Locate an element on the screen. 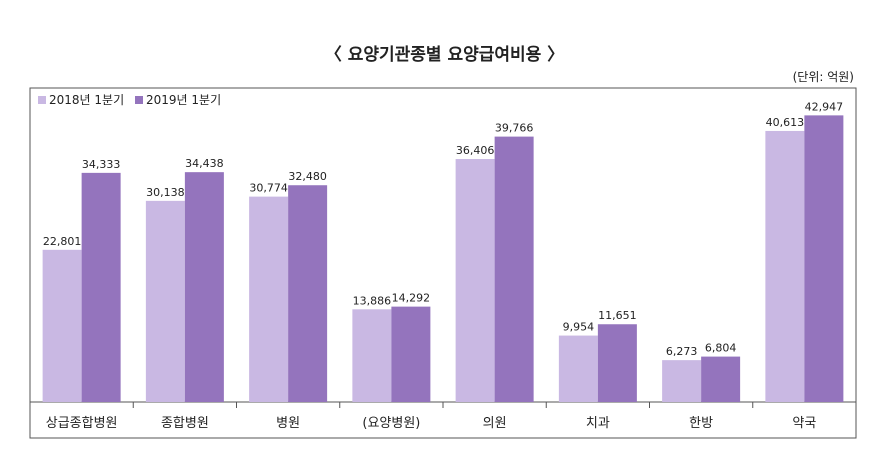  x-tick-label: 치과 is located at coordinates (598, 423).